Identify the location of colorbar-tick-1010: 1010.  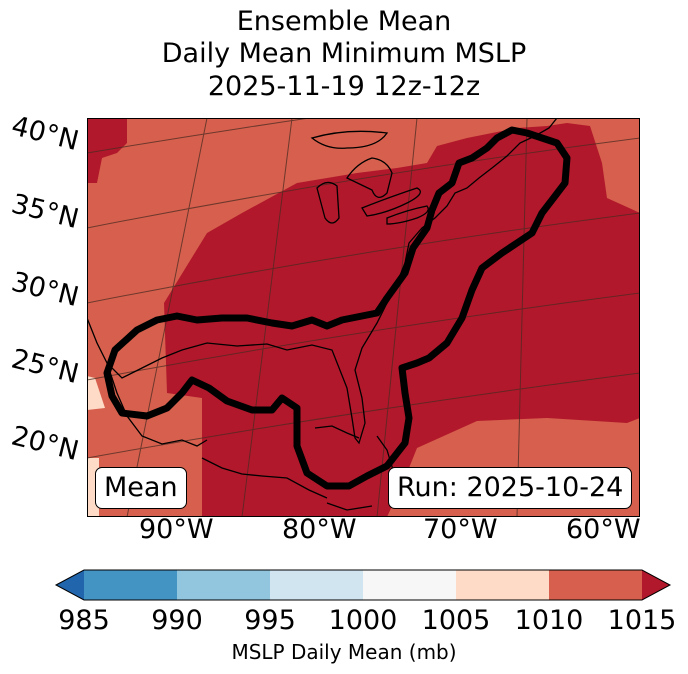
(549, 620).